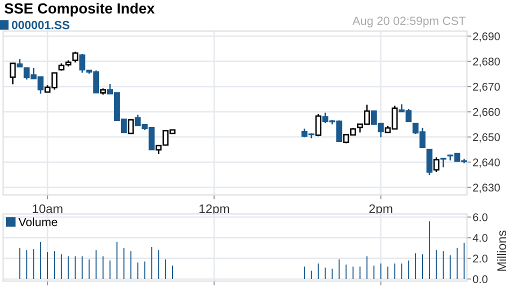 This screenshot has height=288, width=512. Describe the element at coordinates (380, 210) in the screenshot. I see `x-tick-label: 2pm` at that location.